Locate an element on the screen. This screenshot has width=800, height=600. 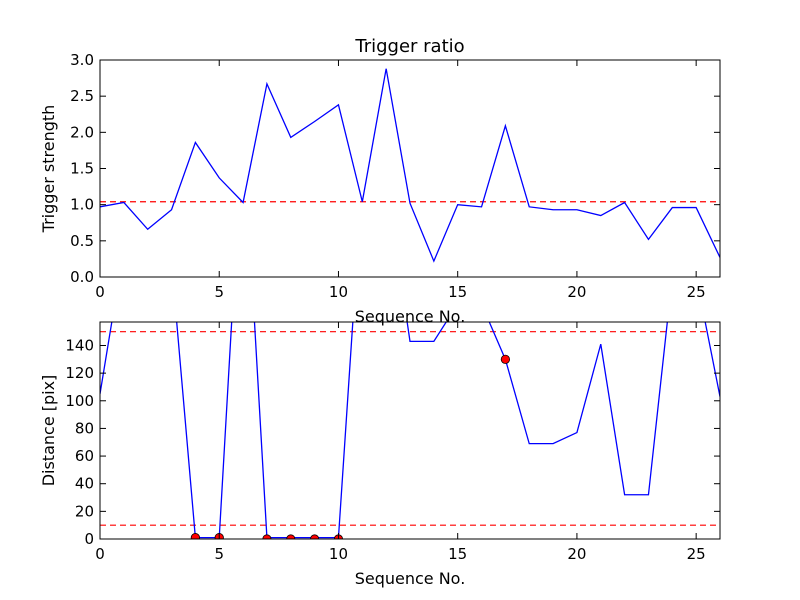
y-tick-label: 1.5 is located at coordinates (82, 169).